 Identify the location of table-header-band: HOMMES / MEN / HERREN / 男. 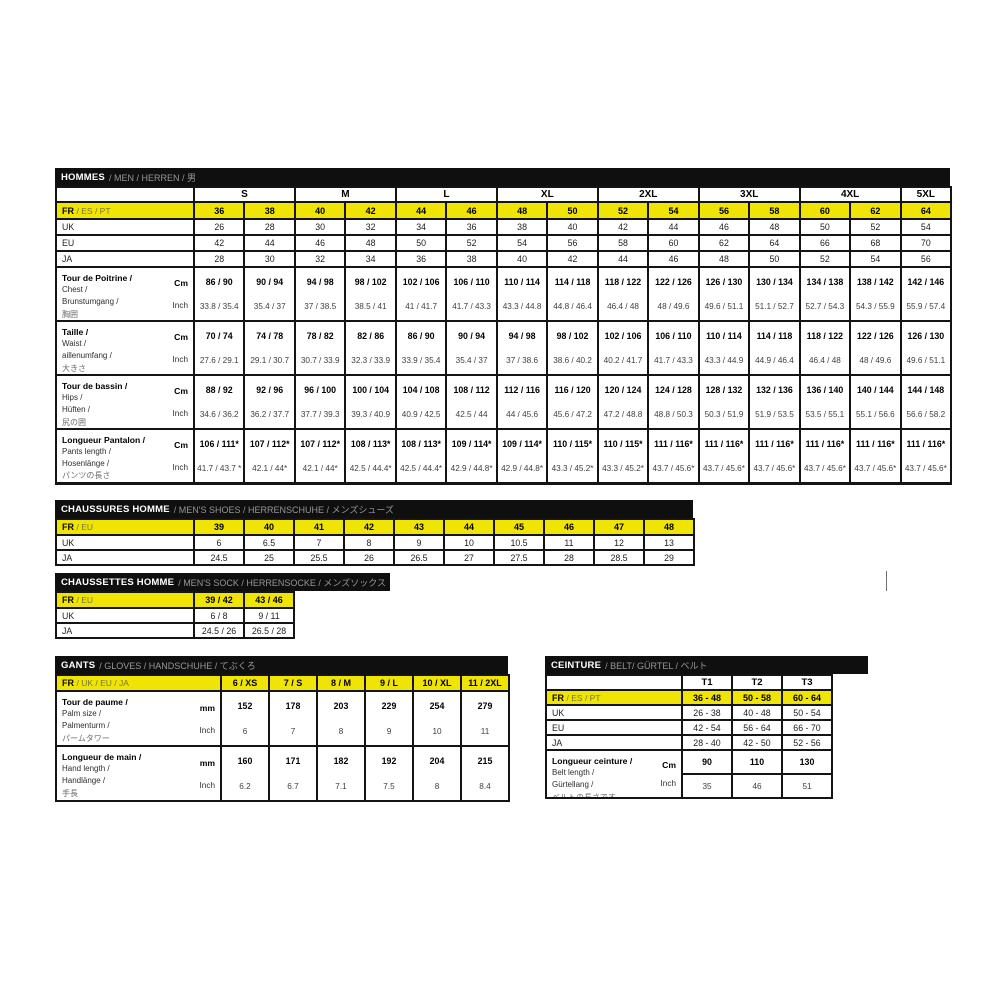
(503, 177).